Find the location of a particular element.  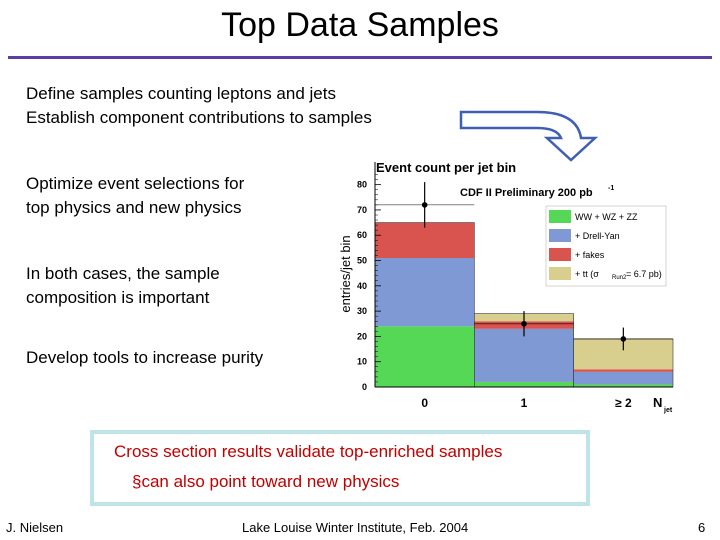

footer-author: J. Nielsen is located at coordinates (35, 527).